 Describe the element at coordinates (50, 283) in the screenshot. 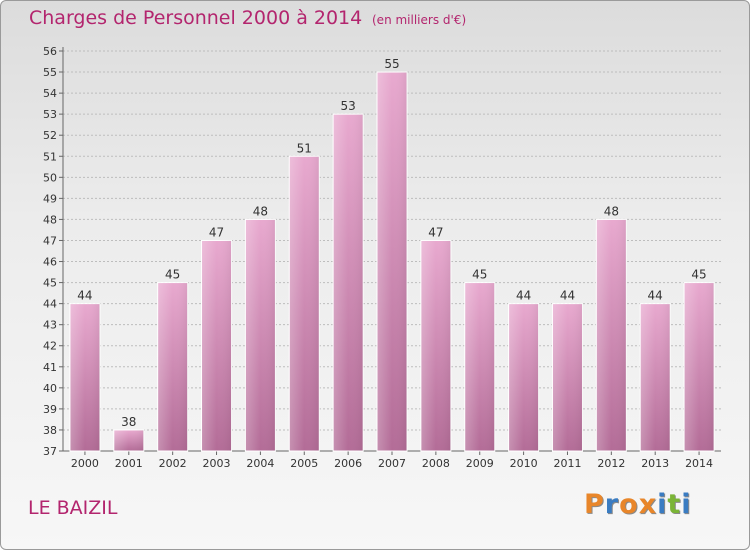

I see `y-tick-label: 45` at that location.